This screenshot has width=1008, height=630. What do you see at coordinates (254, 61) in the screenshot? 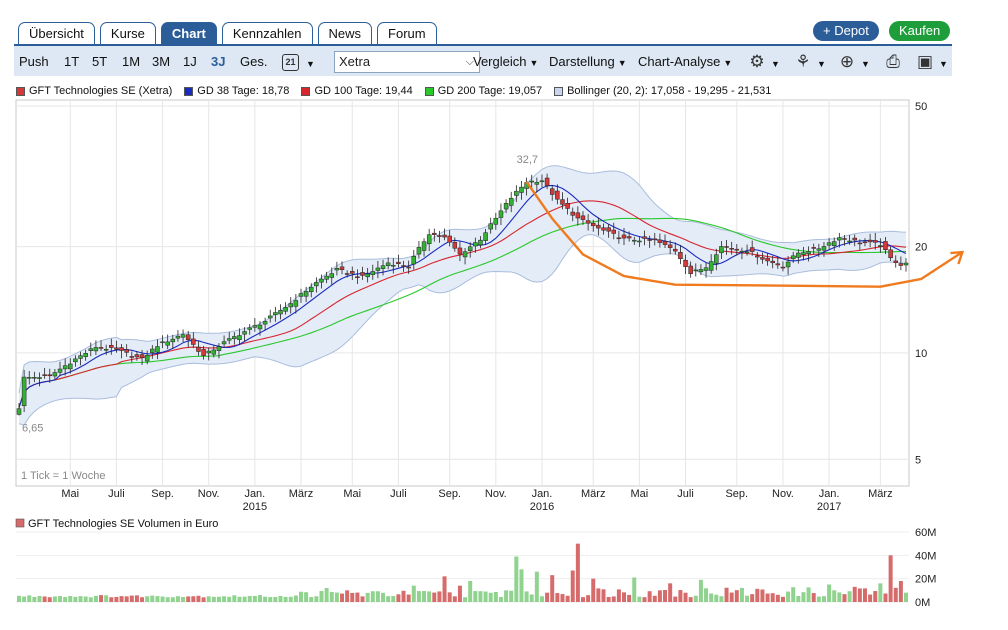
I see `period-button-ges: Ges.` at bounding box center [254, 61].